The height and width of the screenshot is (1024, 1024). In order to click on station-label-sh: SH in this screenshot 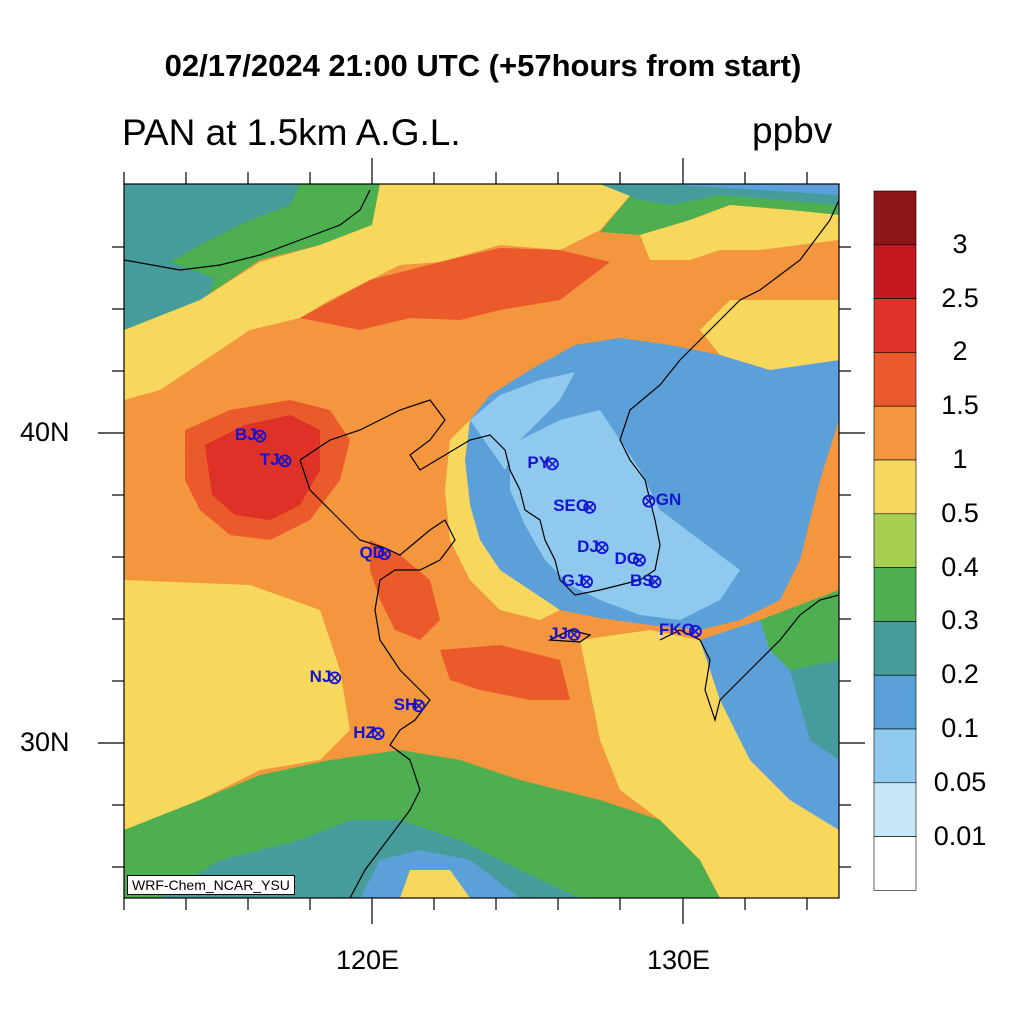, I will do `click(405, 704)`.